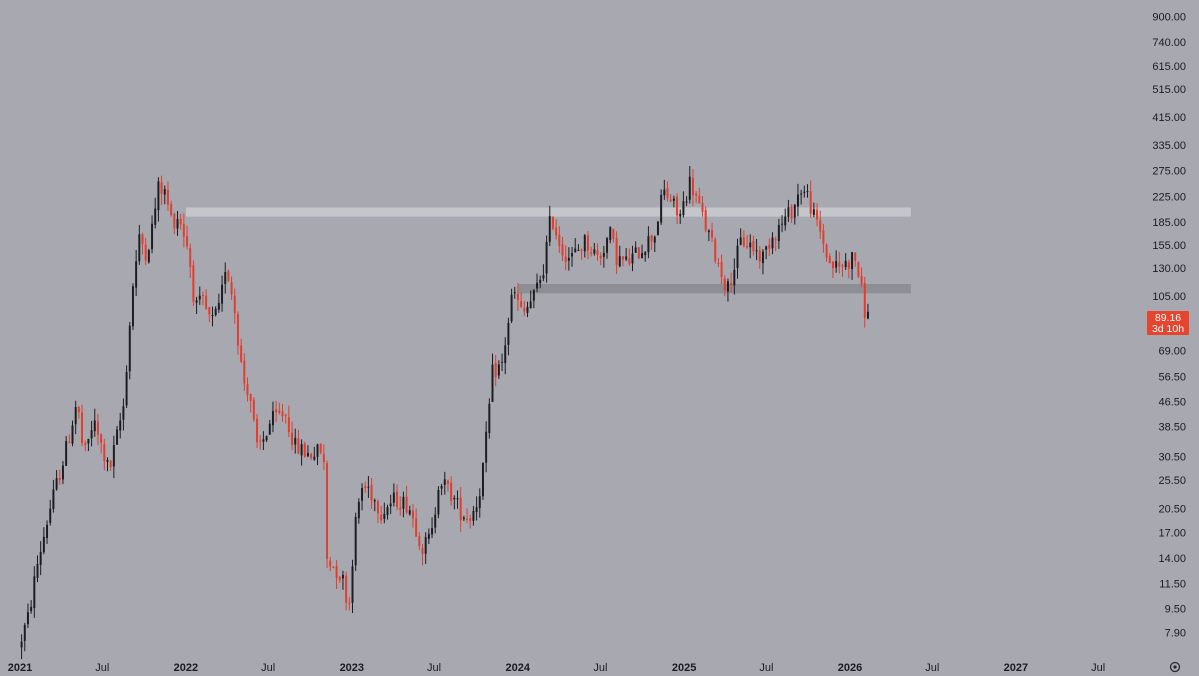  Describe the element at coordinates (1169, 269) in the screenshot. I see `price-tick-label: 130.00` at that location.